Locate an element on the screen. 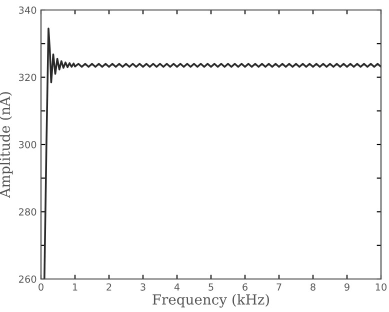 The height and width of the screenshot is (312, 389). x-tick-label: 10 is located at coordinates (381, 287).